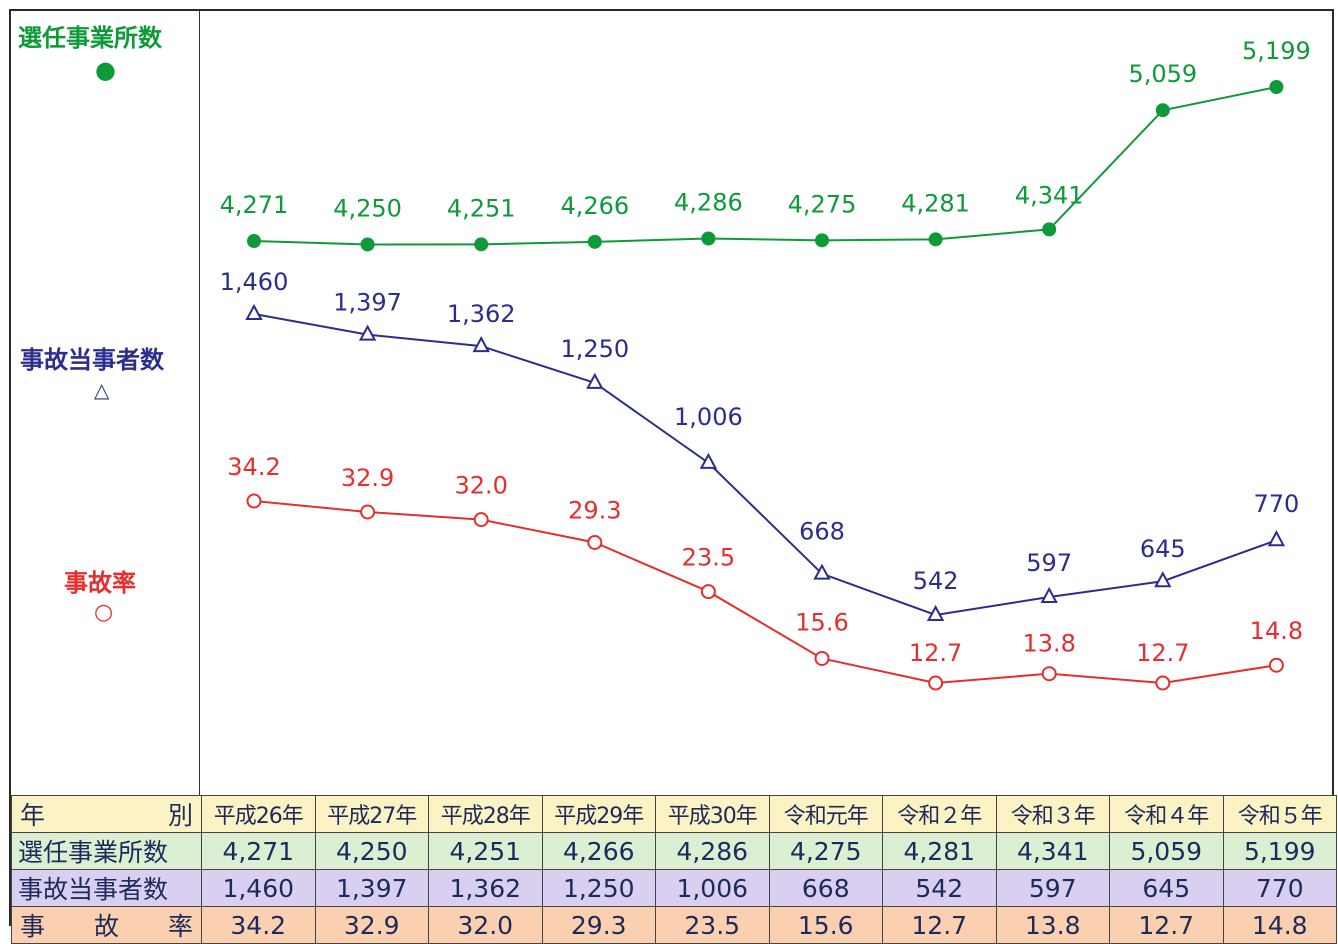 This screenshot has width=1338, height=944. Describe the element at coordinates (1052, 925) in the screenshot. I see `table-cell: 13.8` at that location.